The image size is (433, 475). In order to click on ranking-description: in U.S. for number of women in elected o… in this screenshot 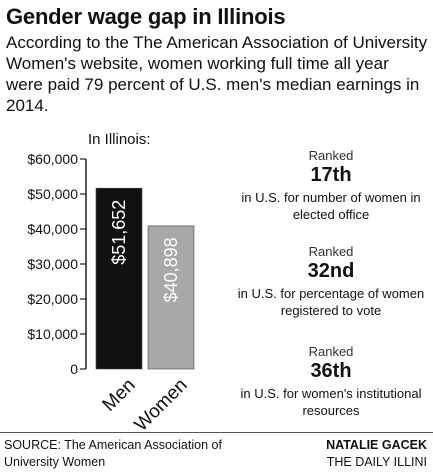, I will do `click(331, 206)`.